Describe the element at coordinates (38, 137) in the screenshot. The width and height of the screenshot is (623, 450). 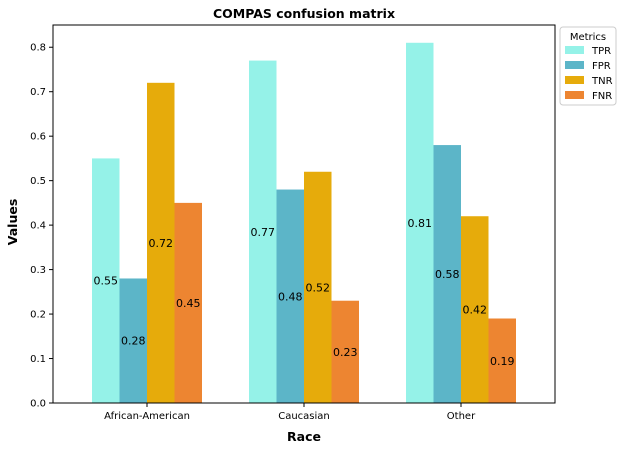
I see `y-tick-label: 0.6` at that location.